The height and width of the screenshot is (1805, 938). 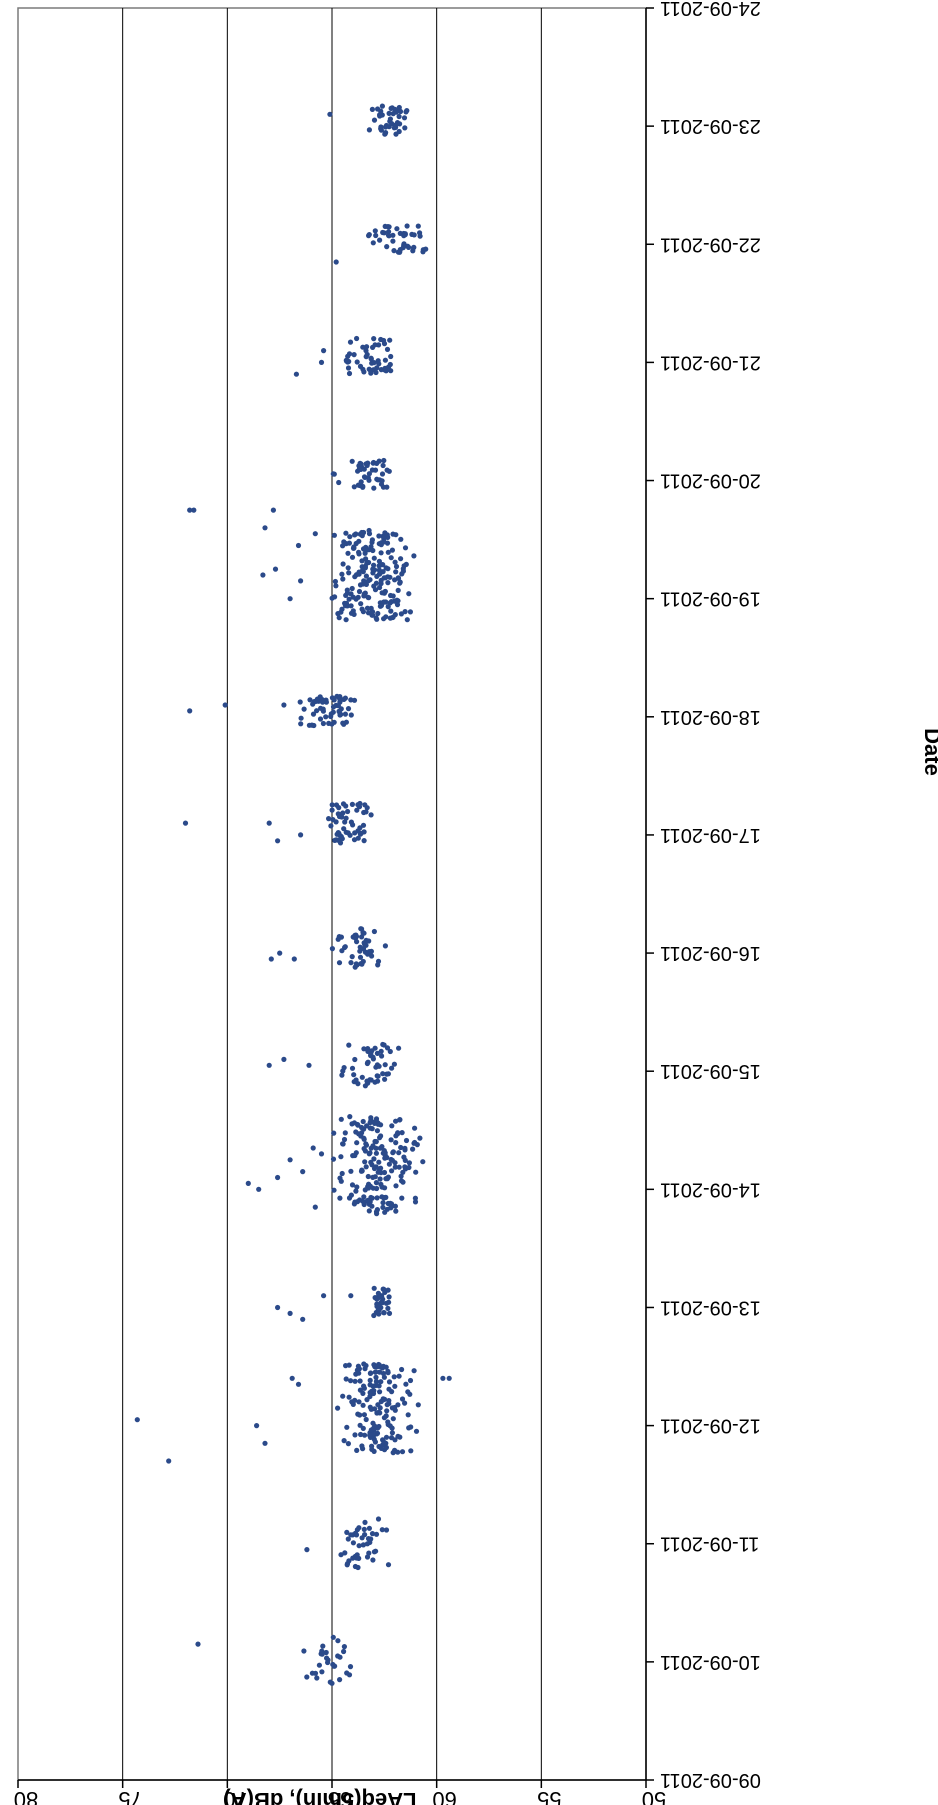 I want to click on x-tick-label: 21-09-2011, so click(x=710, y=362).